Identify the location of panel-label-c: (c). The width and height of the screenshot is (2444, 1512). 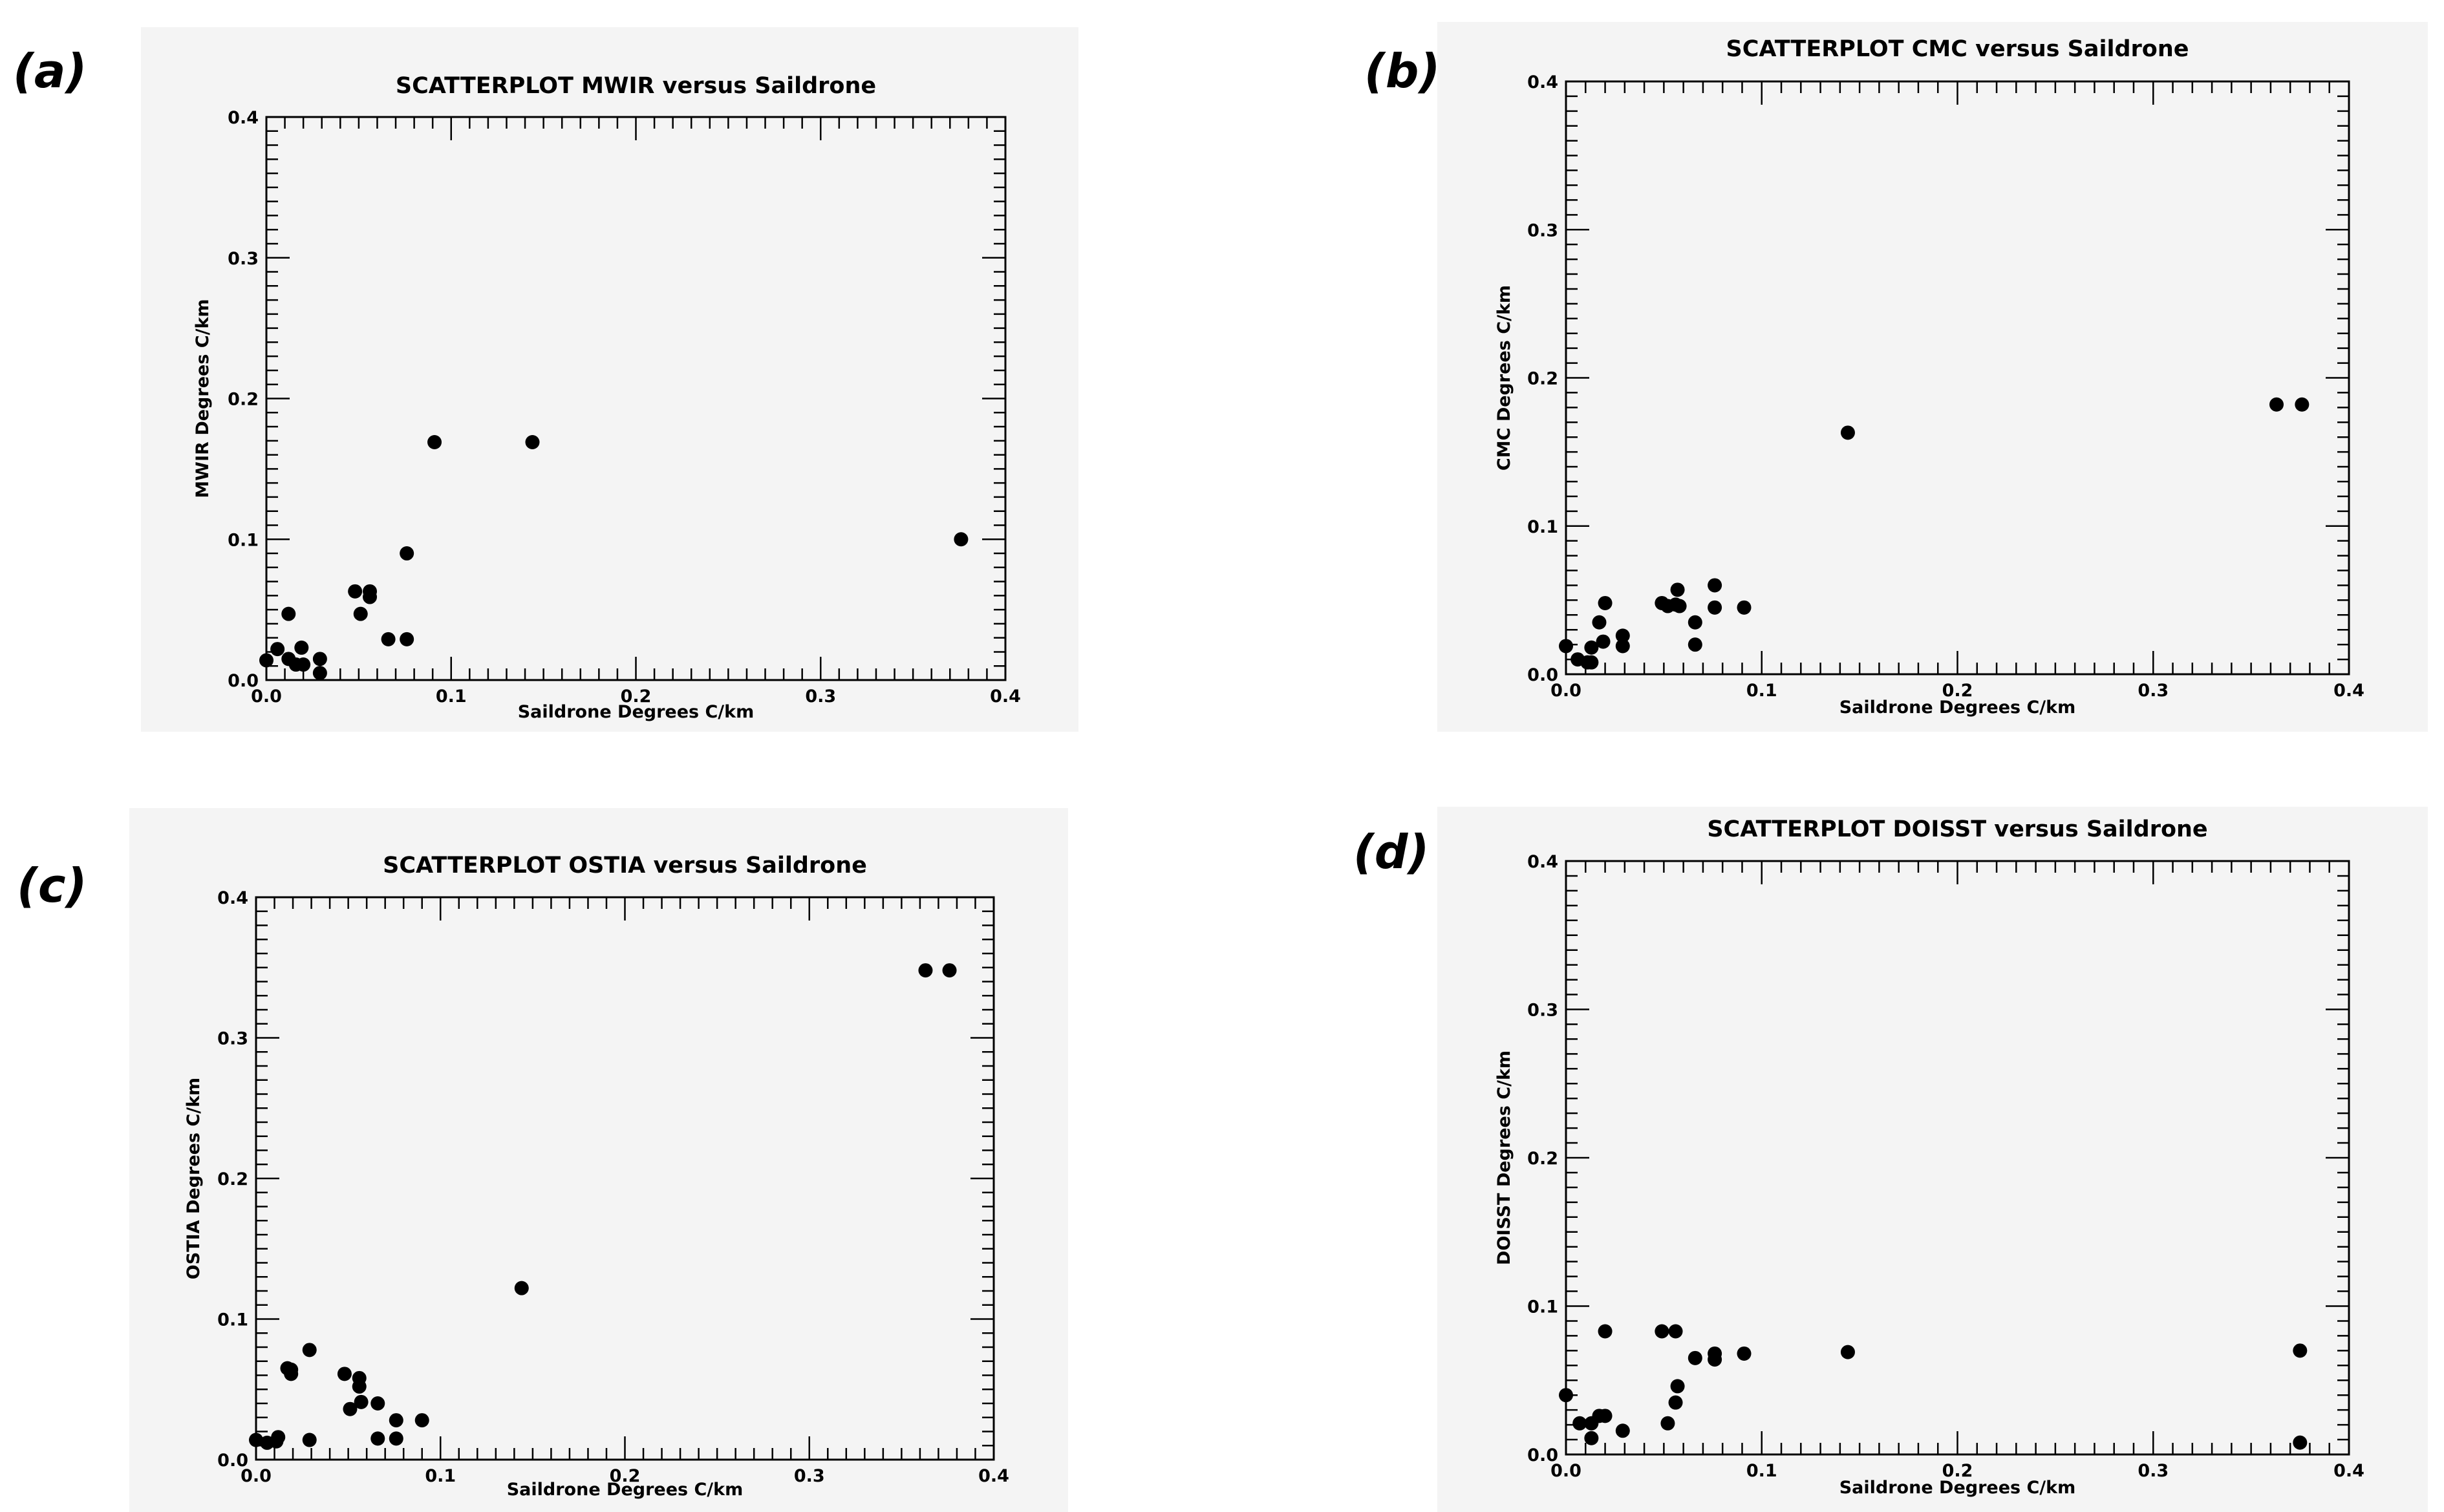
(52, 885).